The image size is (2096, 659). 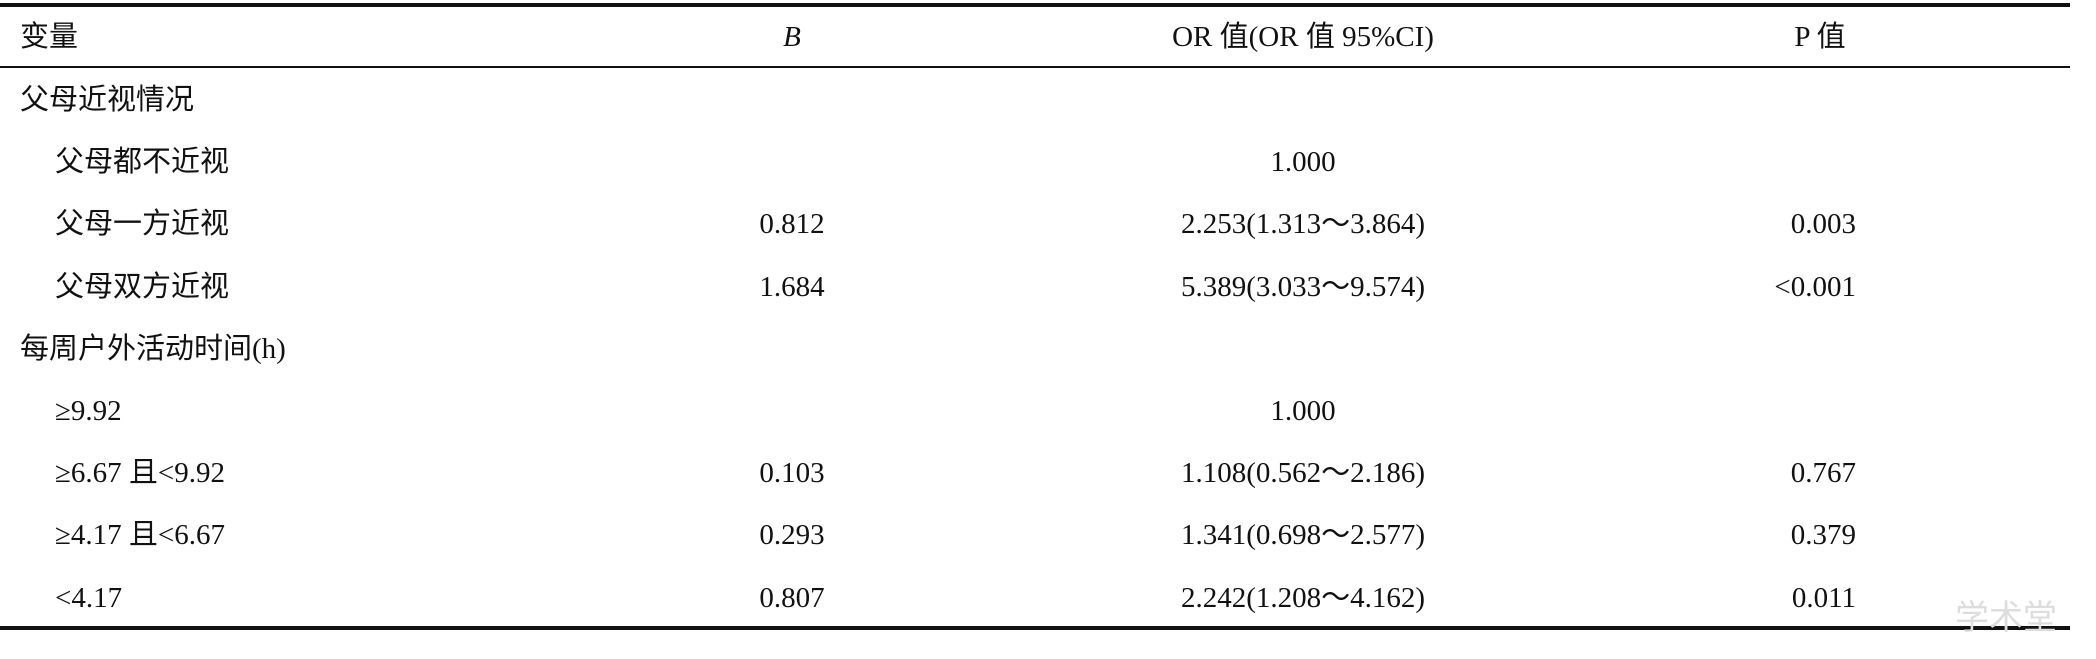 What do you see at coordinates (1815, 286) in the screenshot?
I see `p-value: <0.001` at bounding box center [1815, 286].